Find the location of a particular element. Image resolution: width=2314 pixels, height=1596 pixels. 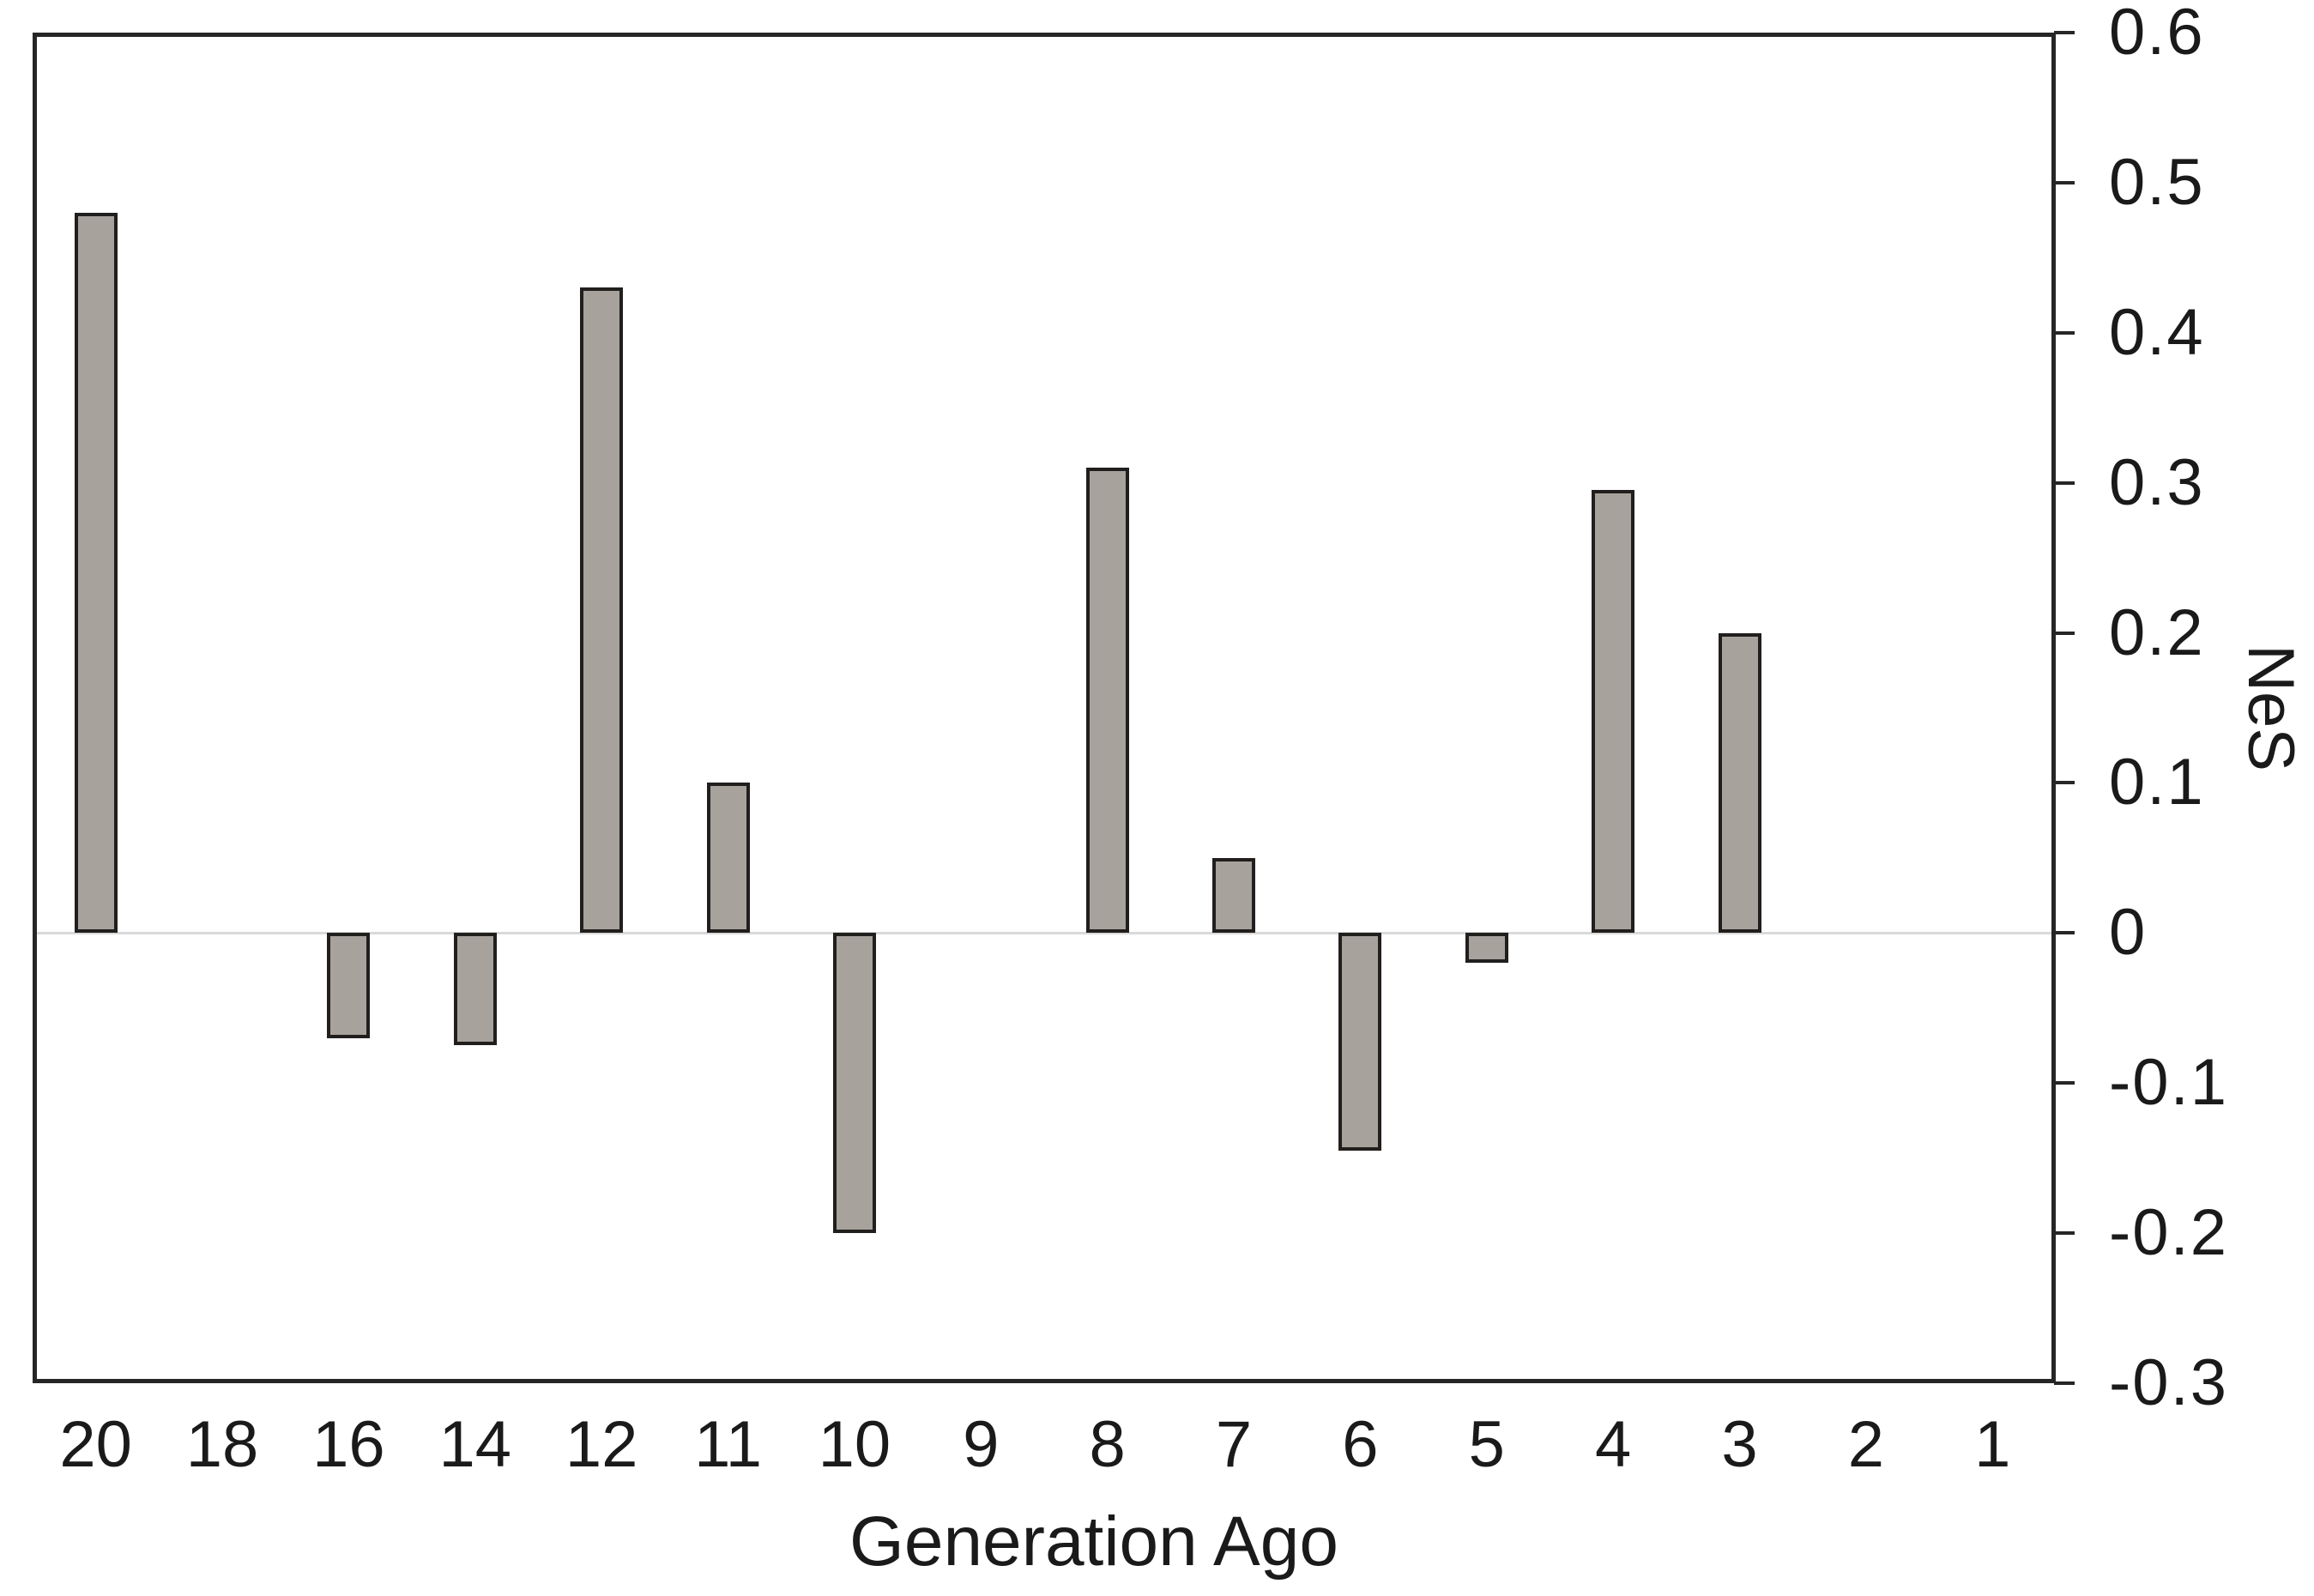

x-tick-label: 16 is located at coordinates (348, 1445).